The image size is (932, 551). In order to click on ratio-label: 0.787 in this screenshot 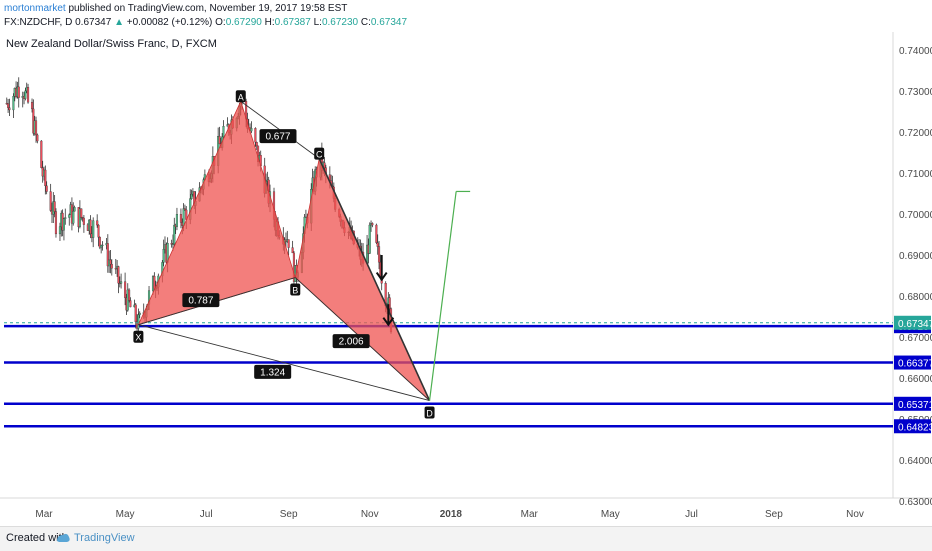, I will do `click(200, 301)`.